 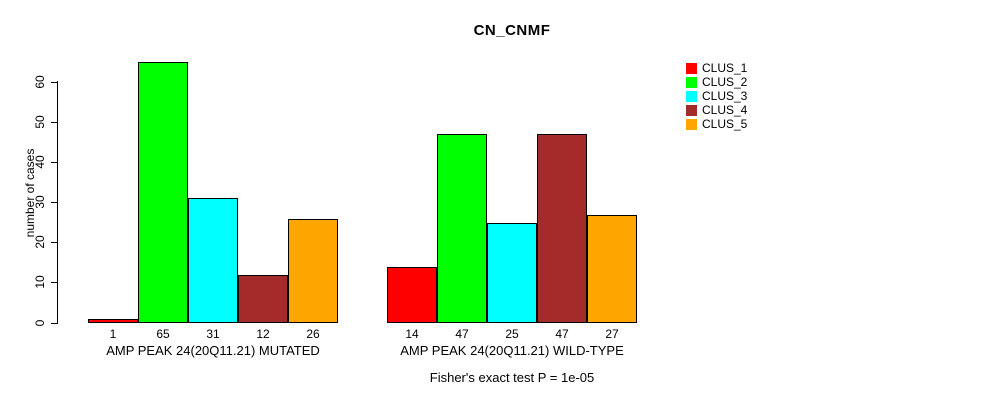 I want to click on bar-value-label-clus_2-group2: 47, so click(x=462, y=334).